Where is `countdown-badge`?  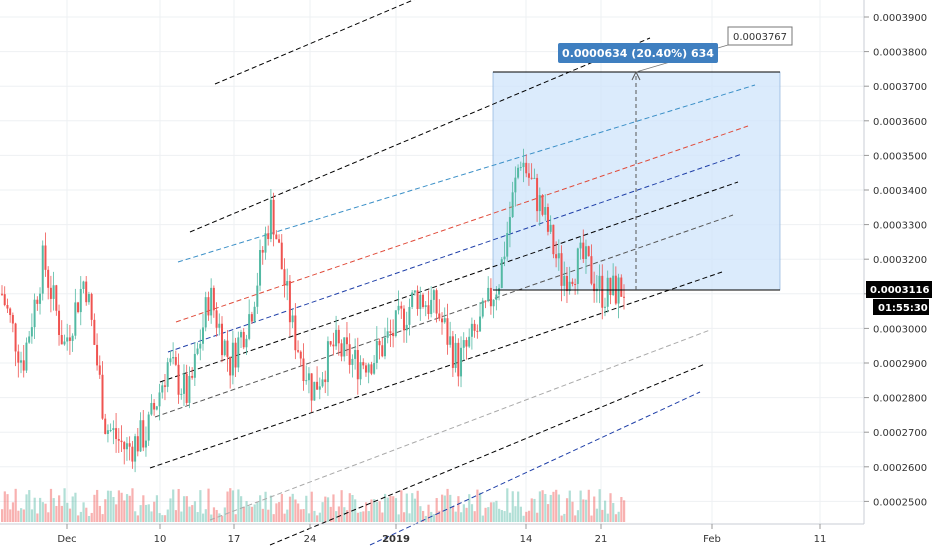 countdown-badge is located at coordinates (901, 307).